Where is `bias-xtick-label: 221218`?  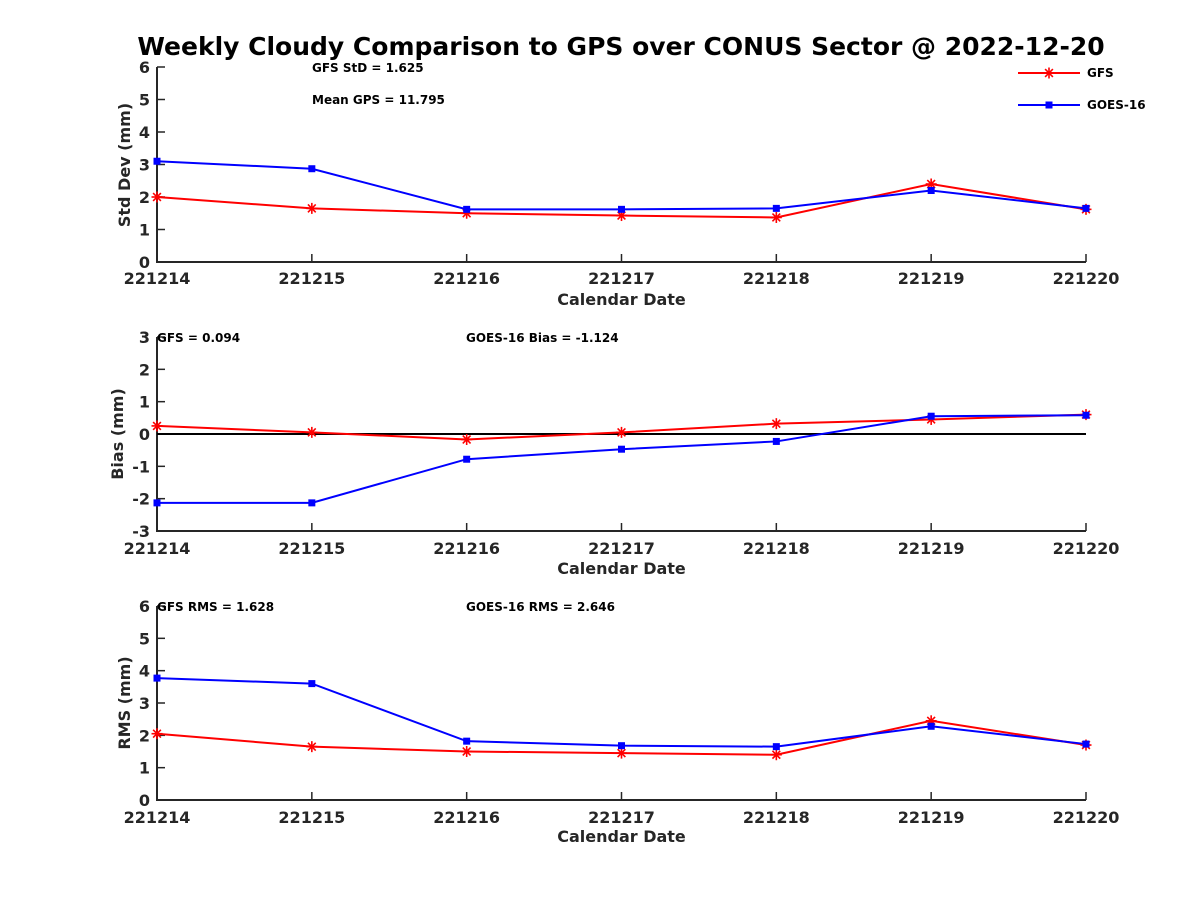 bias-xtick-label: 221218 is located at coordinates (776, 548).